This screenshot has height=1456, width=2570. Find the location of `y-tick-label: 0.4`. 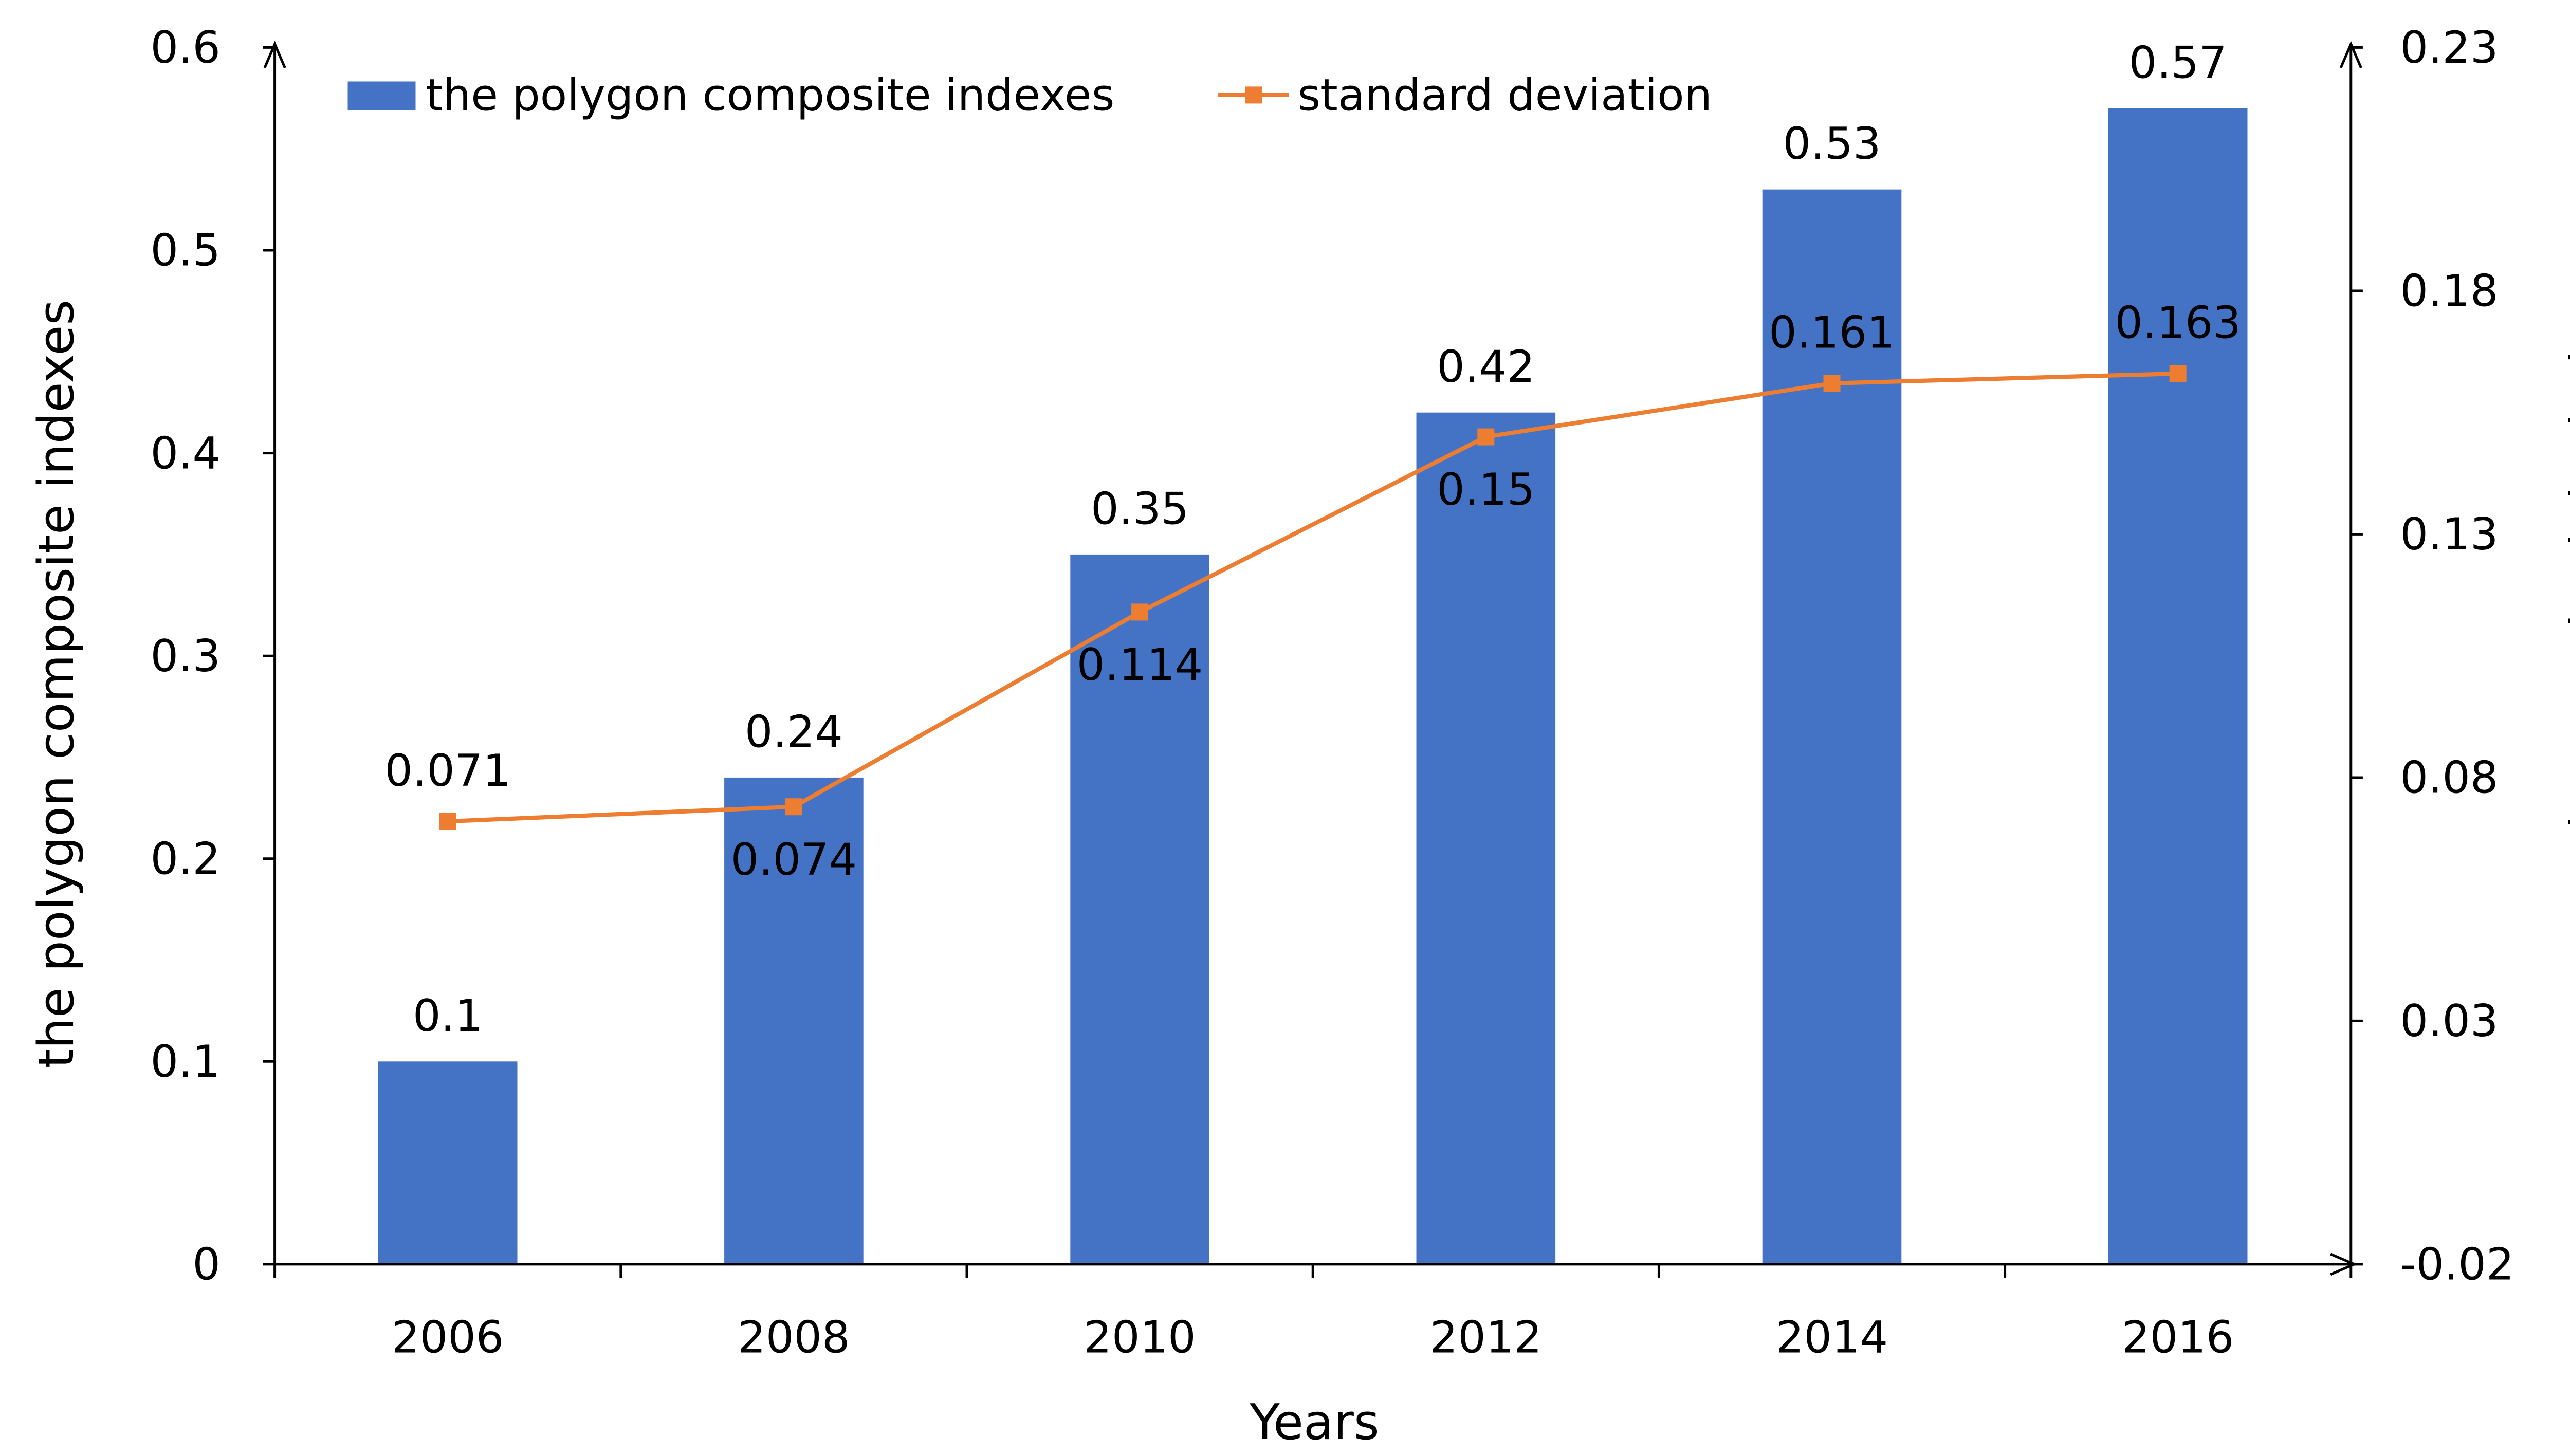

y-tick-label: 0.4 is located at coordinates (186, 453).